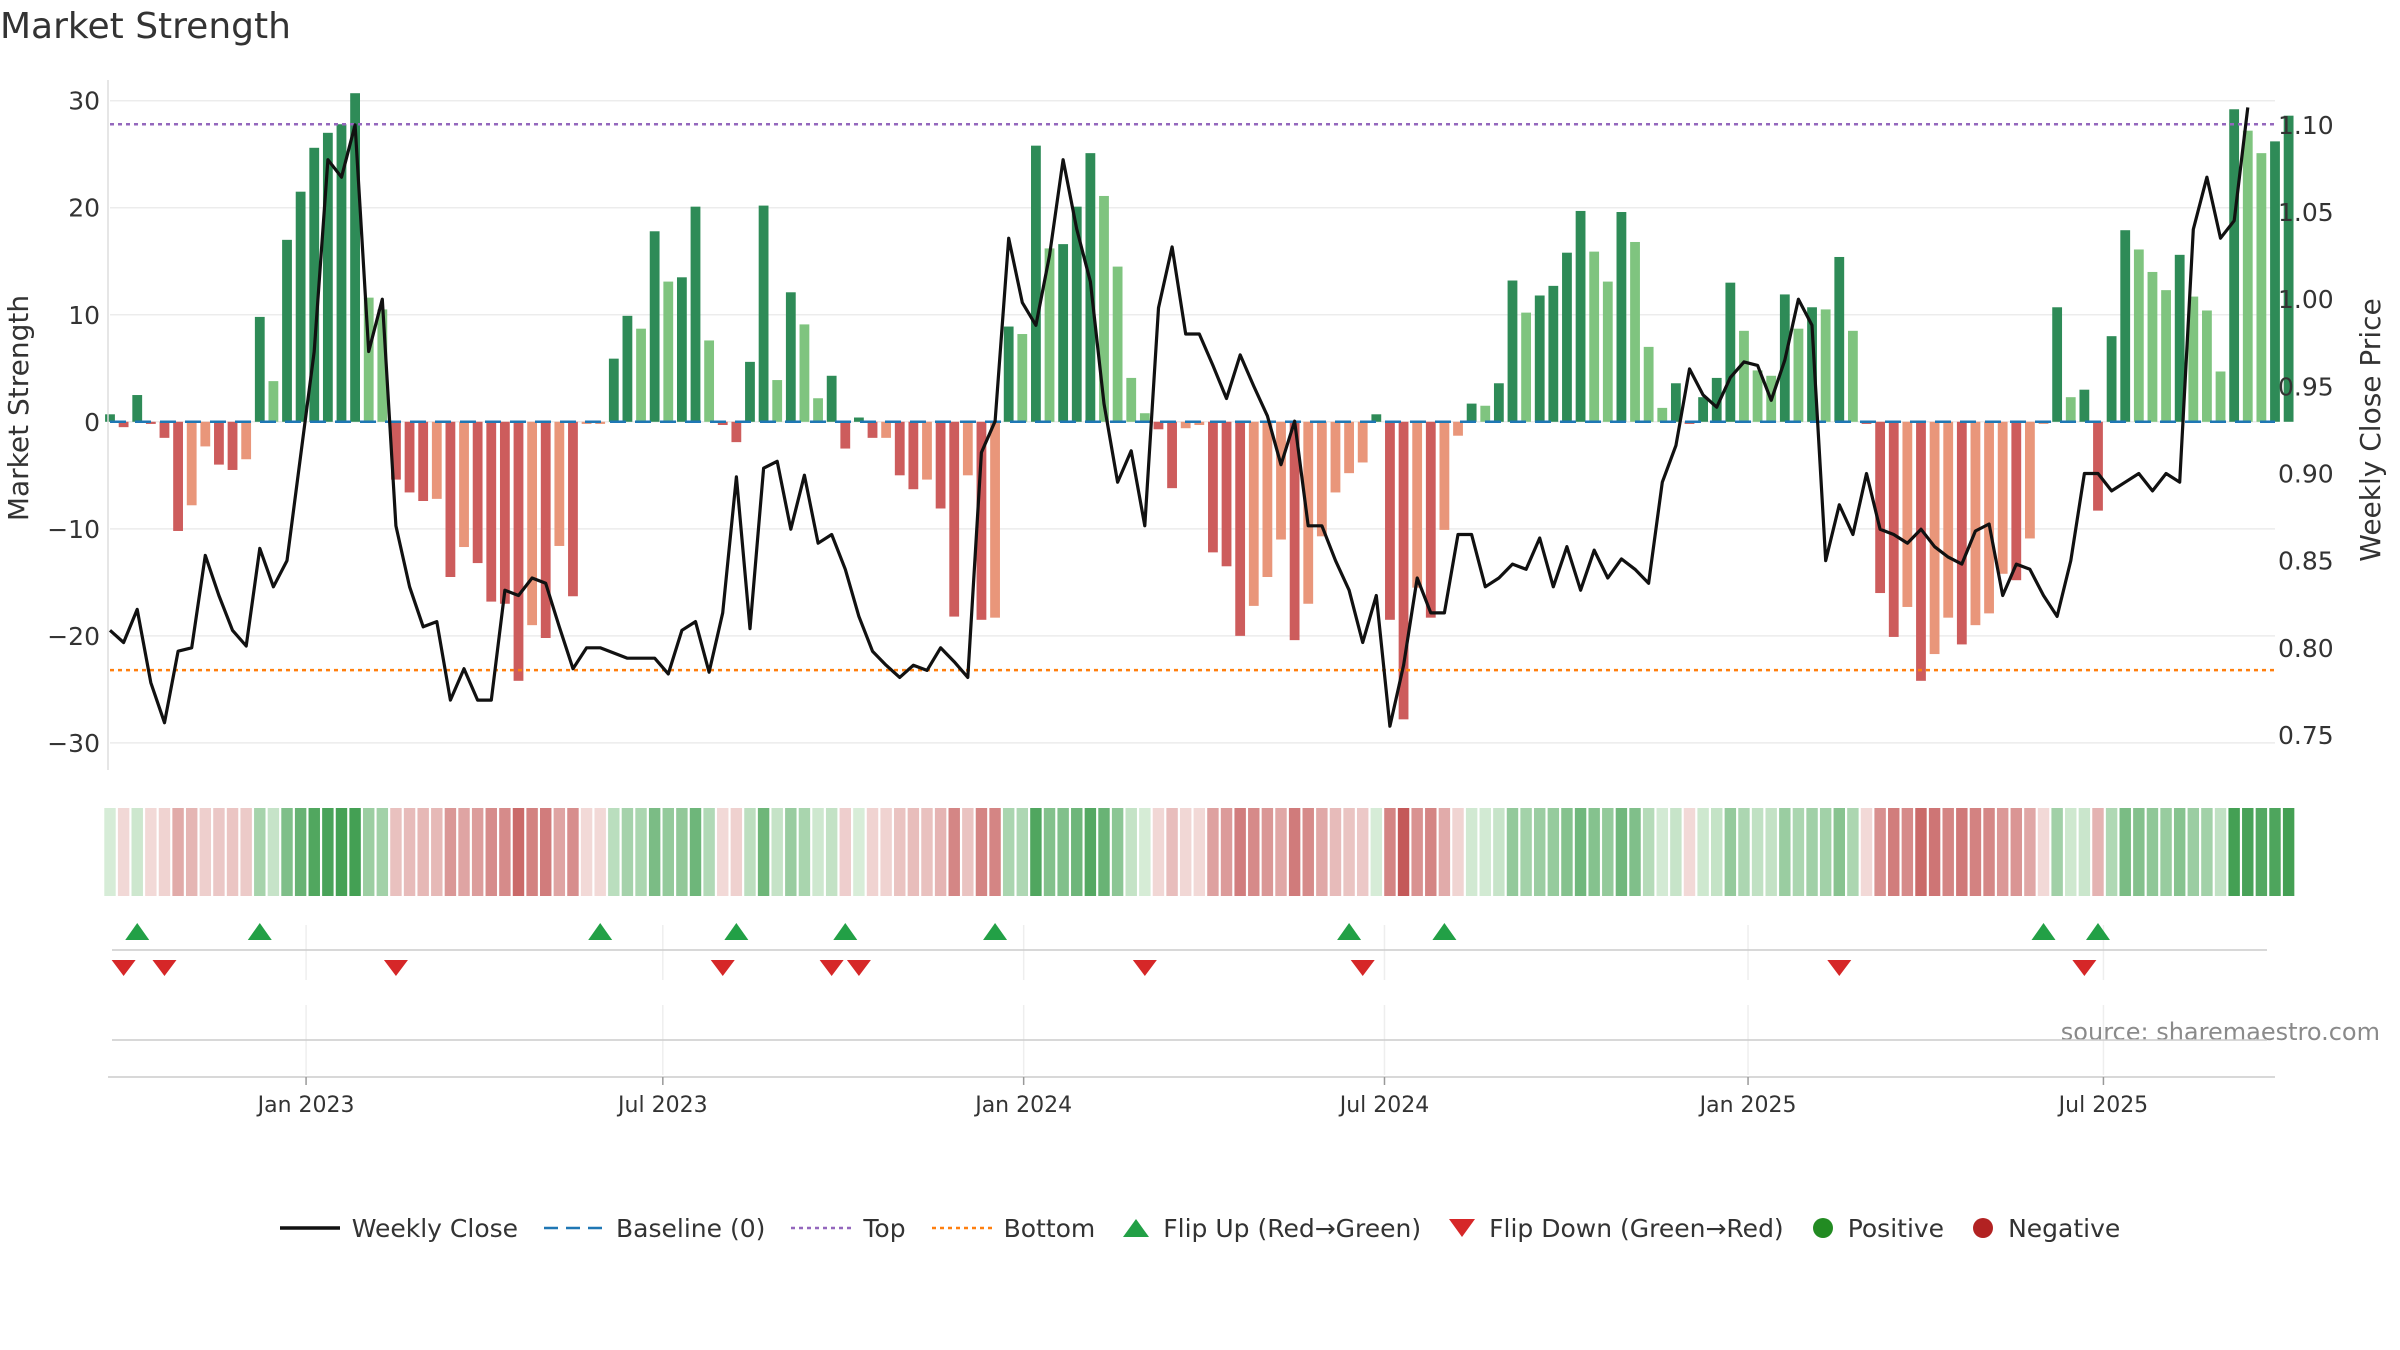 This screenshot has width=2400, height=1350. Describe the element at coordinates (1271, 1228) in the screenshot. I see `legend-item-flip-up: Flip Up (Red→Green)` at that location.